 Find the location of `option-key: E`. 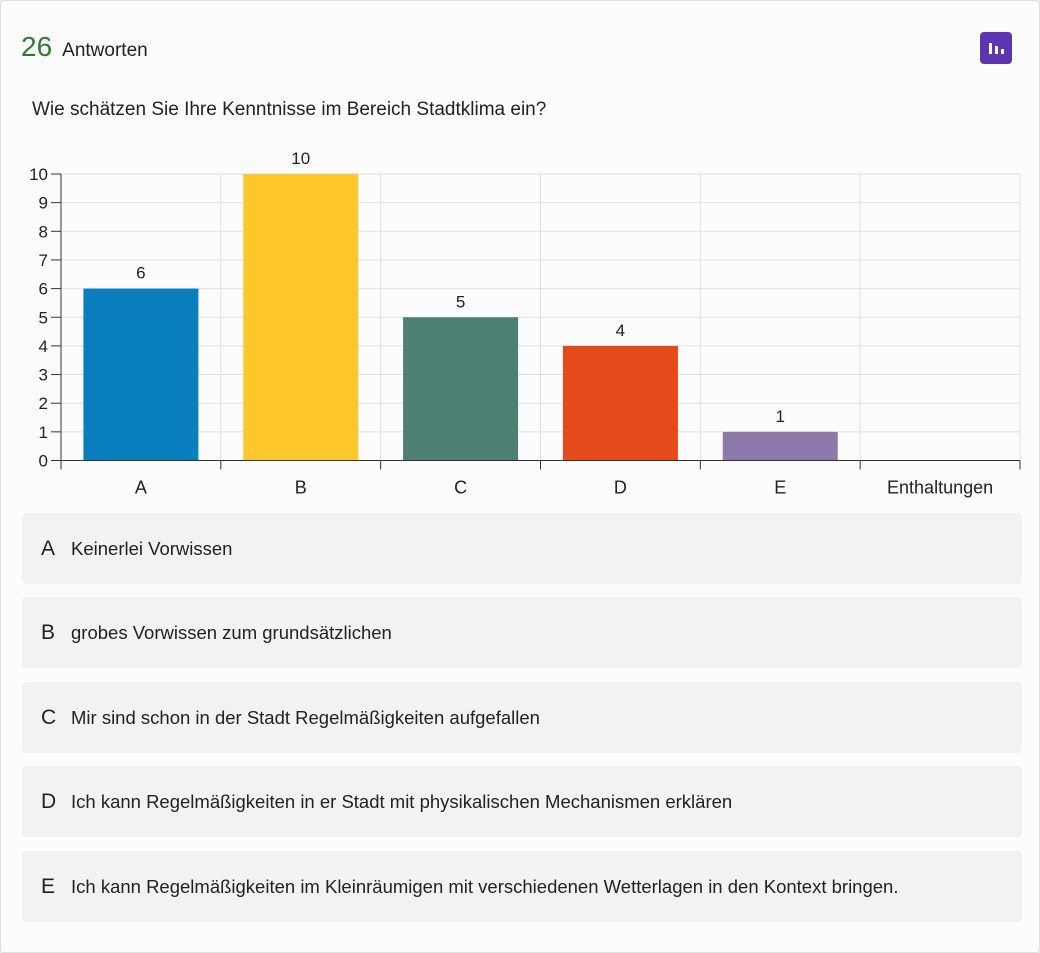

option-key: E is located at coordinates (48, 886).